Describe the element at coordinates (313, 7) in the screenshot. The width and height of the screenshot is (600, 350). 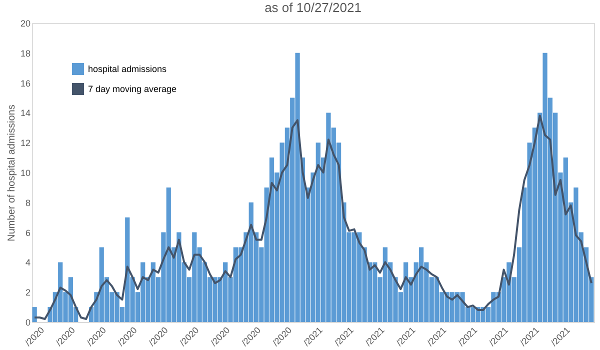
I see `chart-title: as of 10/27/2021` at that location.